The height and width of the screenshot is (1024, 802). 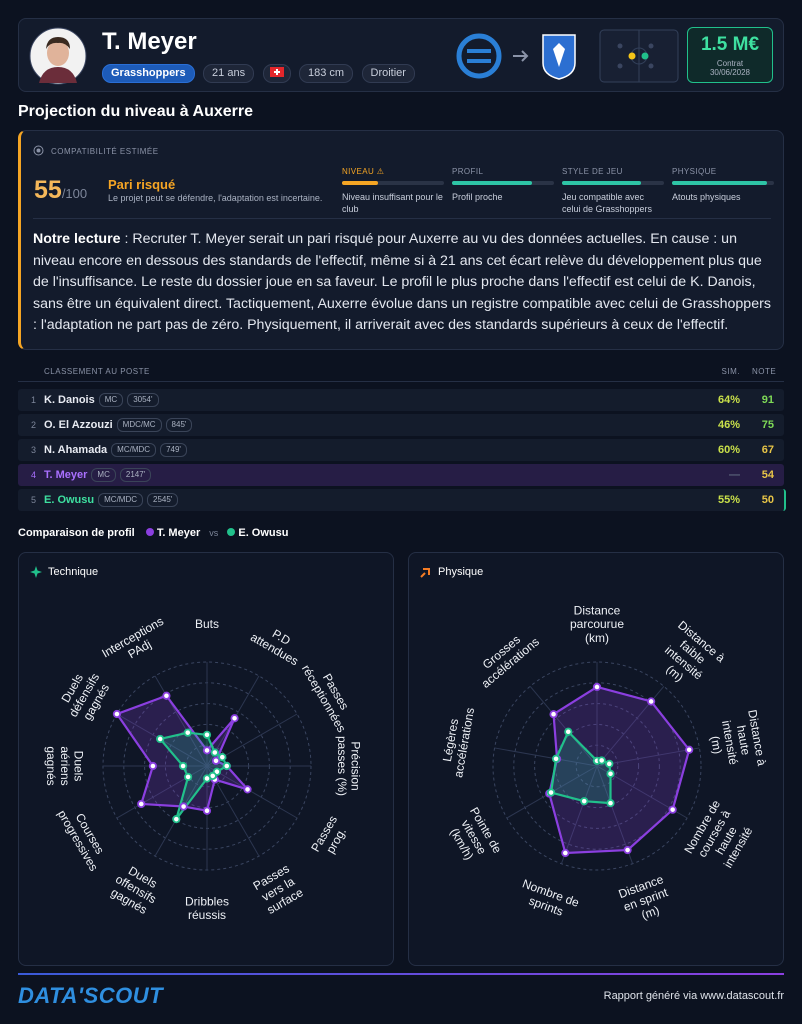 I want to click on footer-logo: DATA'SCOUT, so click(x=91, y=995).